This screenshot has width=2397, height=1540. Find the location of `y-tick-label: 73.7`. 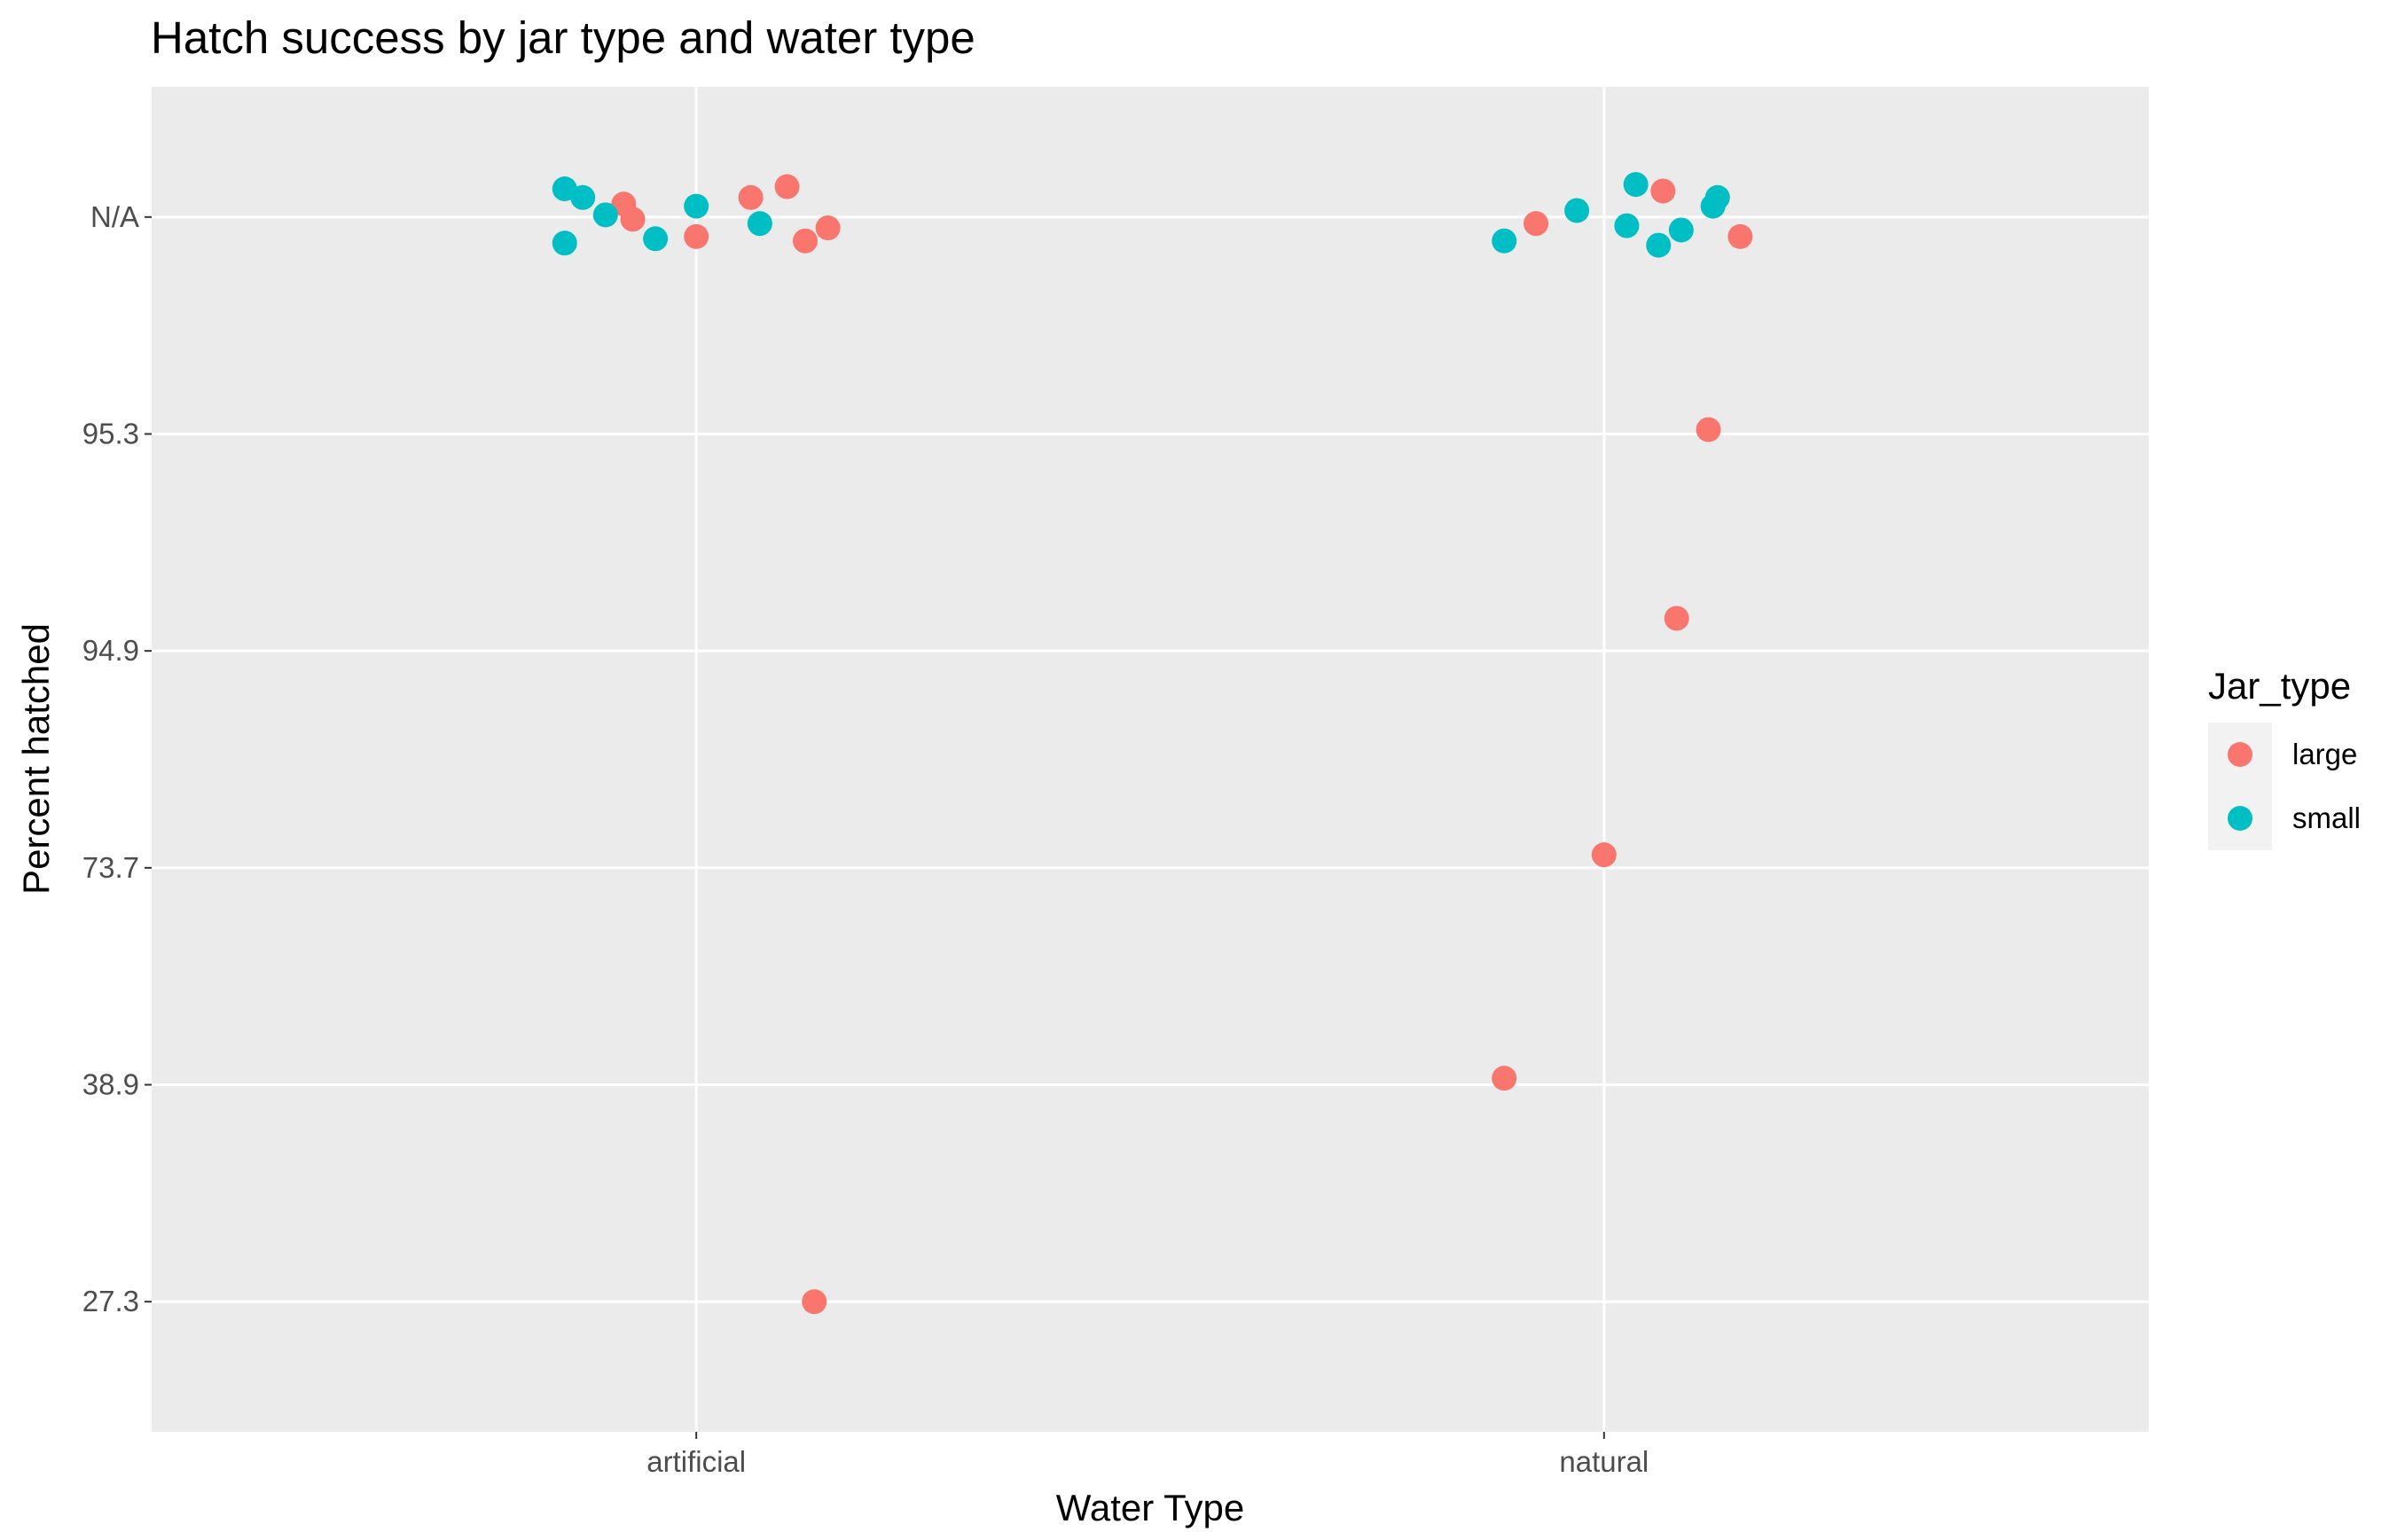

y-tick-label: 73.7 is located at coordinates (110, 867).